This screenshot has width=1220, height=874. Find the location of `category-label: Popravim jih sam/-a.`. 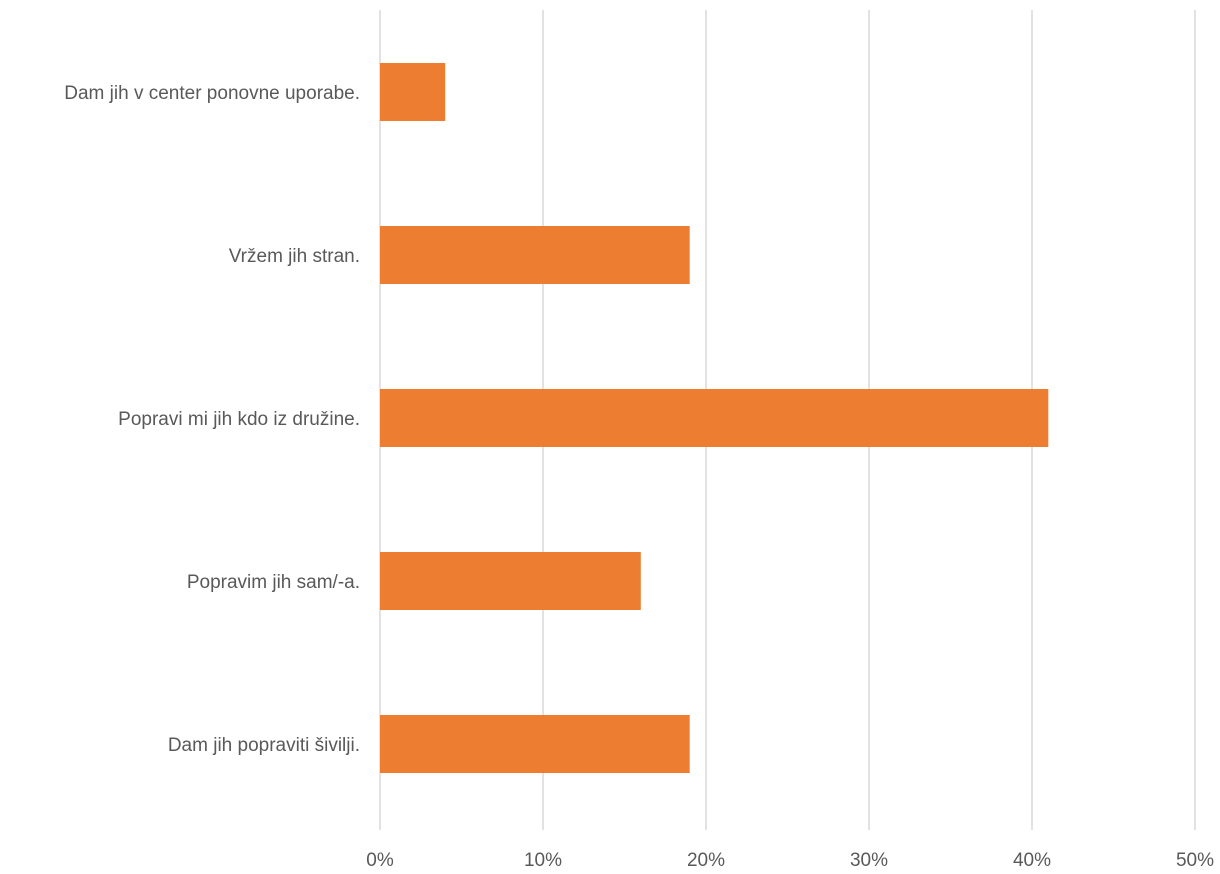

category-label: Popravim jih sam/-a. is located at coordinates (273, 582).